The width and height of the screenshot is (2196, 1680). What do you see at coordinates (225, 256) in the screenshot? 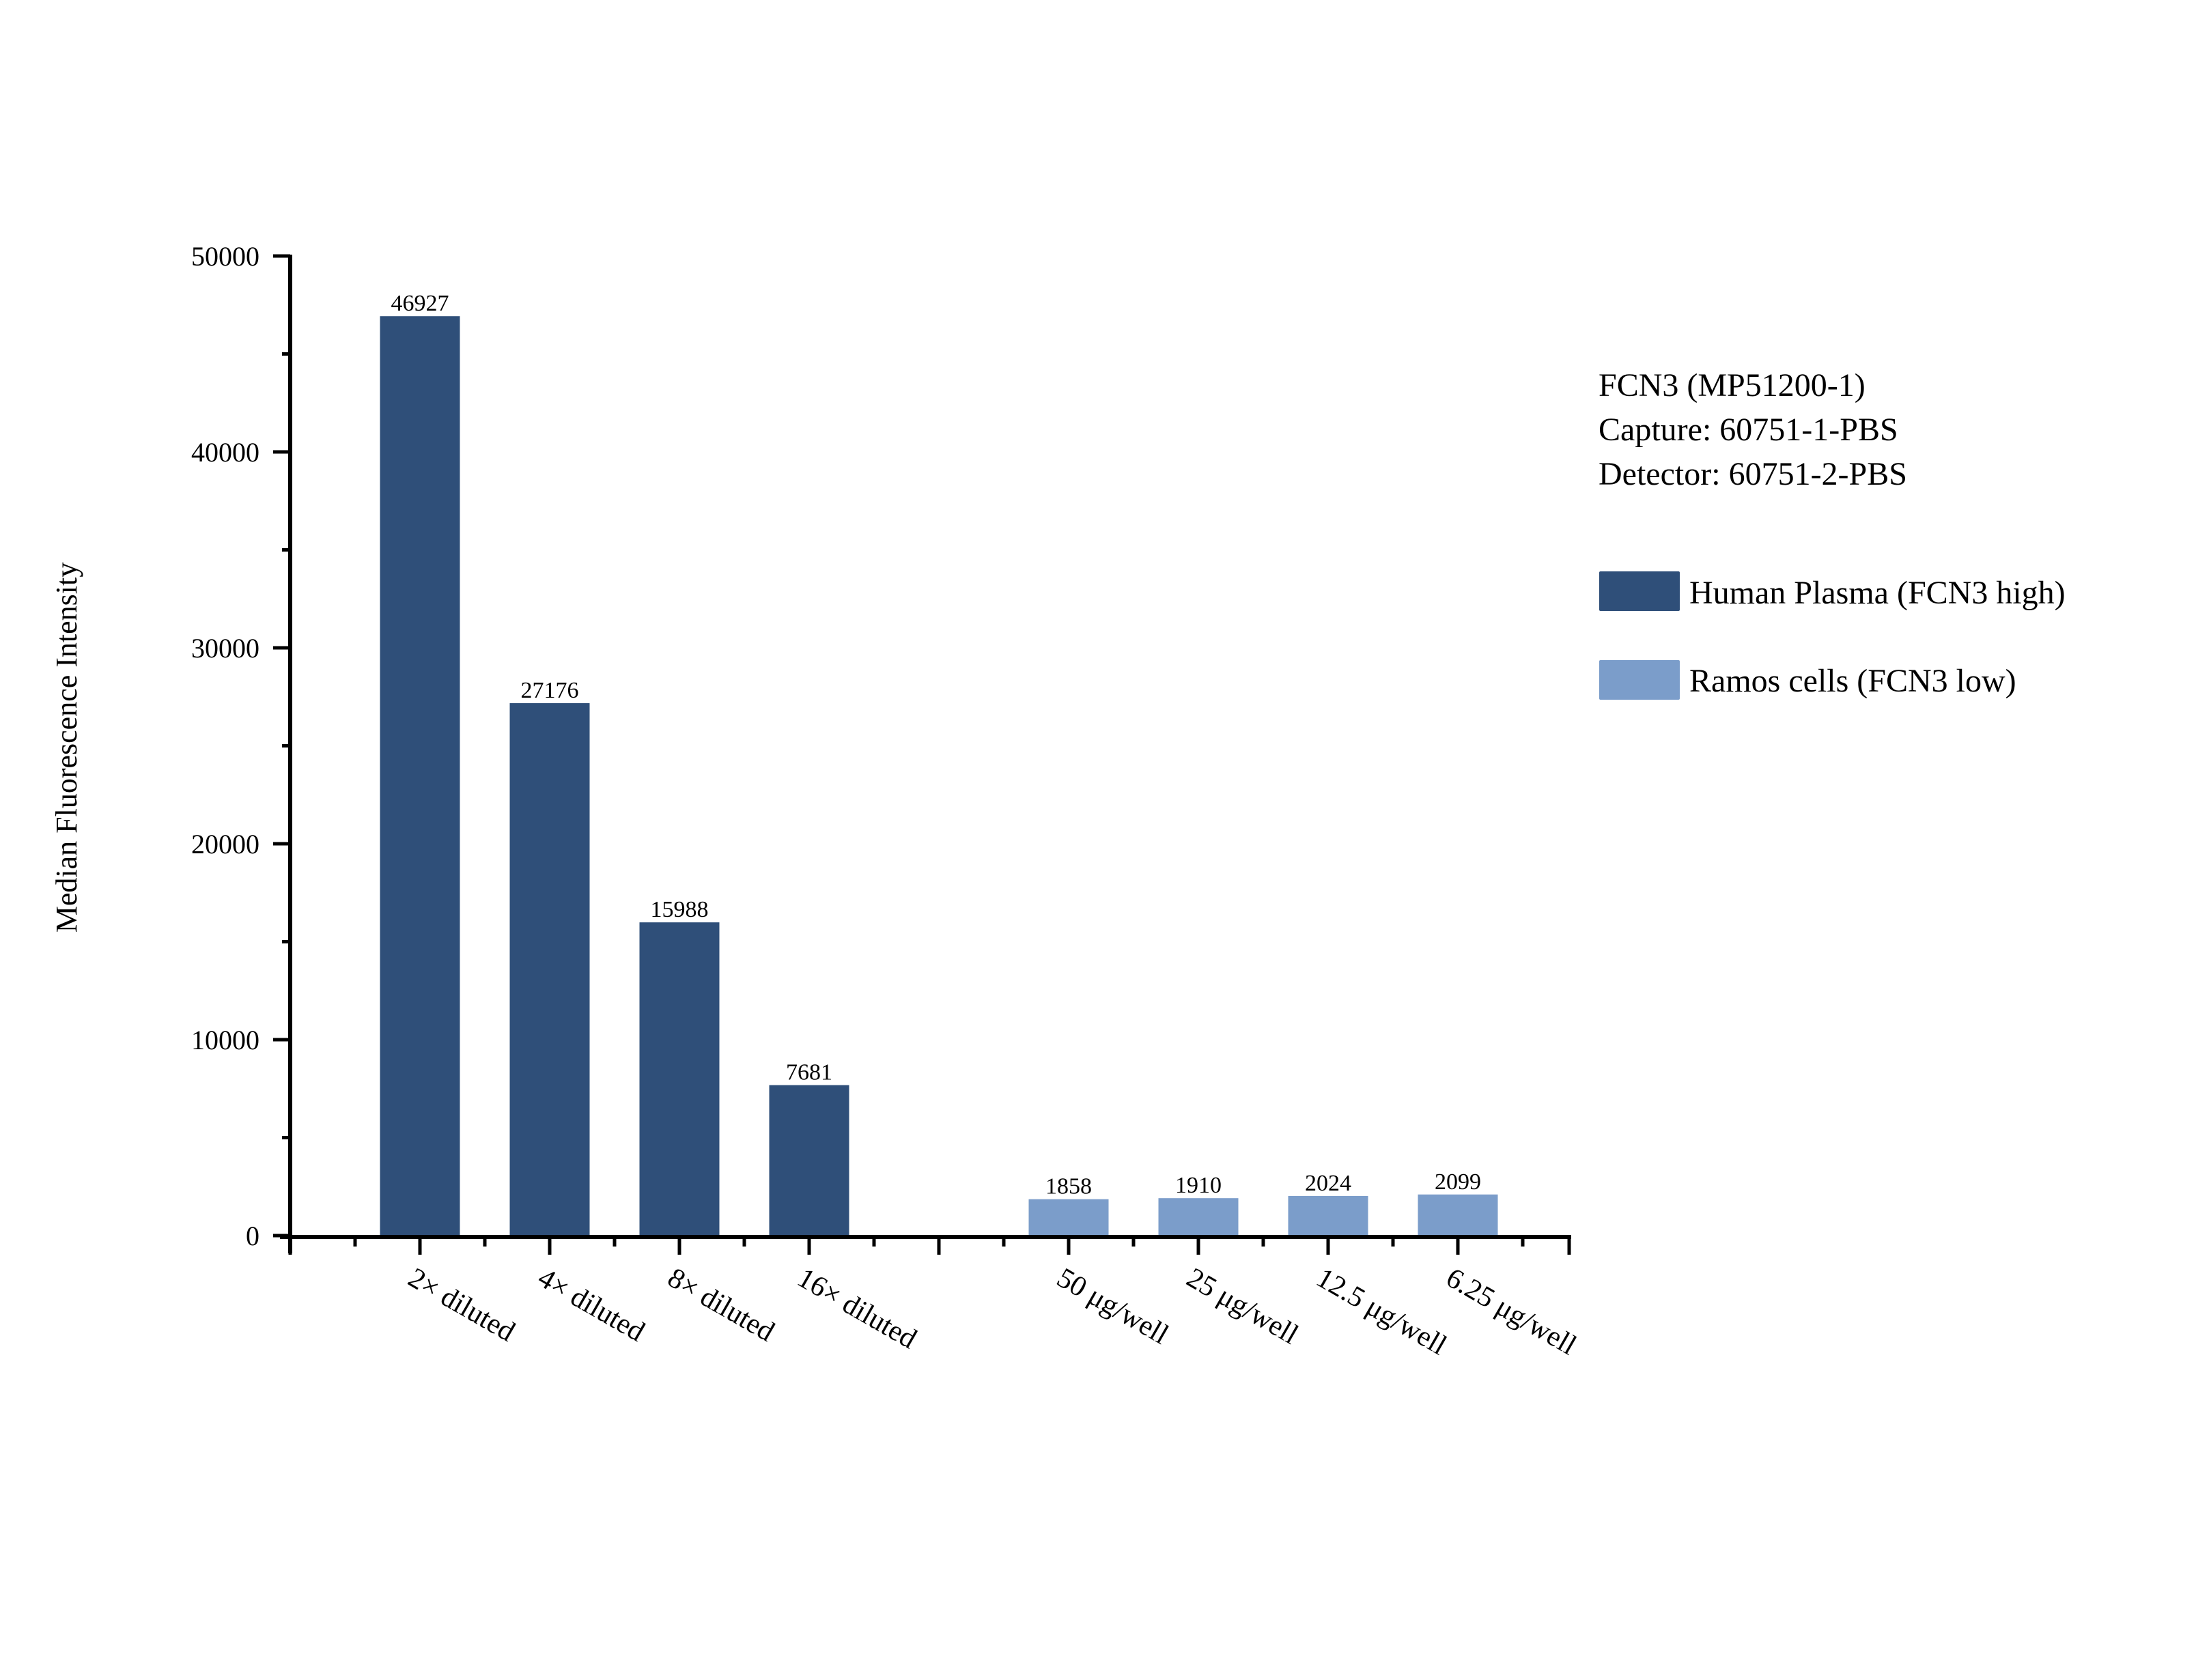
I see `y-tick-label: 50000` at bounding box center [225, 256].